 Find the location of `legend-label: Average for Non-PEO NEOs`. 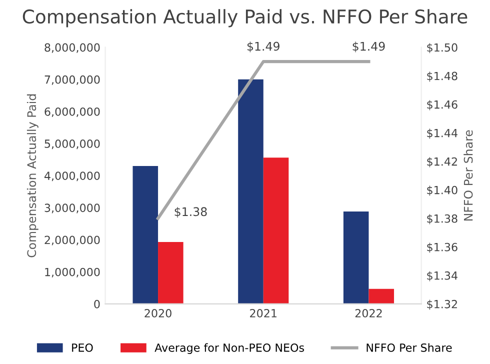

legend-label: Average for Non-PEO NEOs is located at coordinates (229, 348).